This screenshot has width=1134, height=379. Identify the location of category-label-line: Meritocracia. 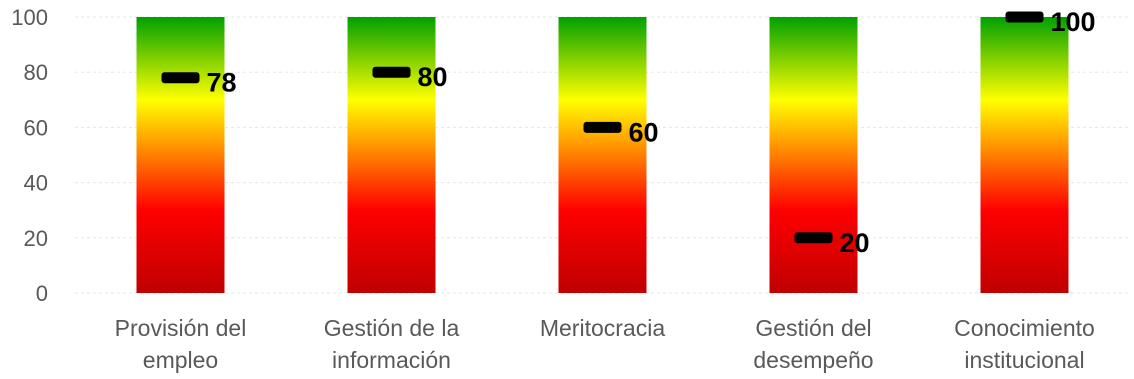
(602, 328).